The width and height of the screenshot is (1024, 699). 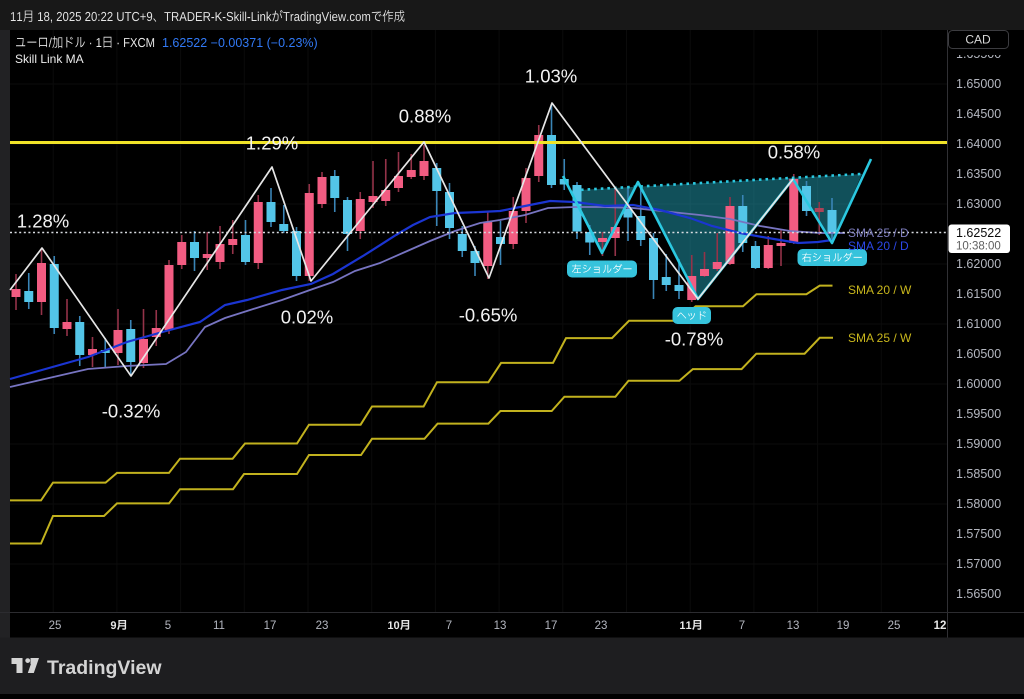 I want to click on svg-text: -0.78%, so click(x=694, y=339).